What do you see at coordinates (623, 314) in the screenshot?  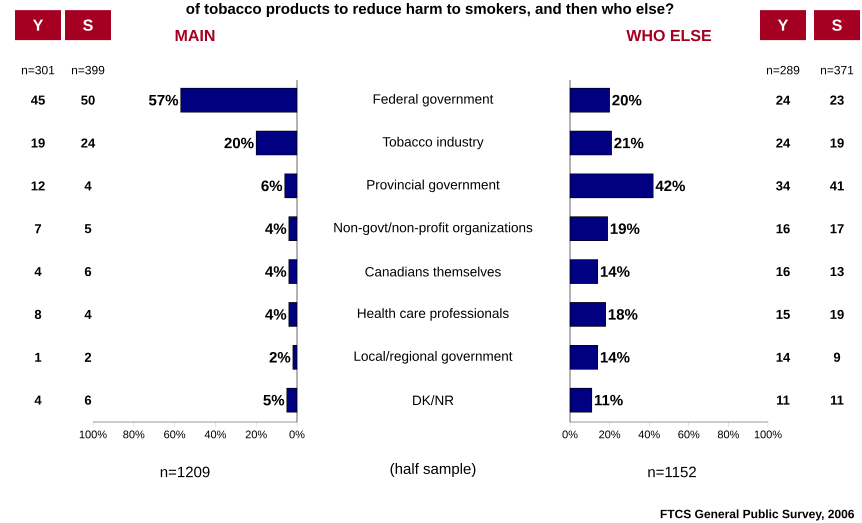 I see `data-label: 18%` at bounding box center [623, 314].